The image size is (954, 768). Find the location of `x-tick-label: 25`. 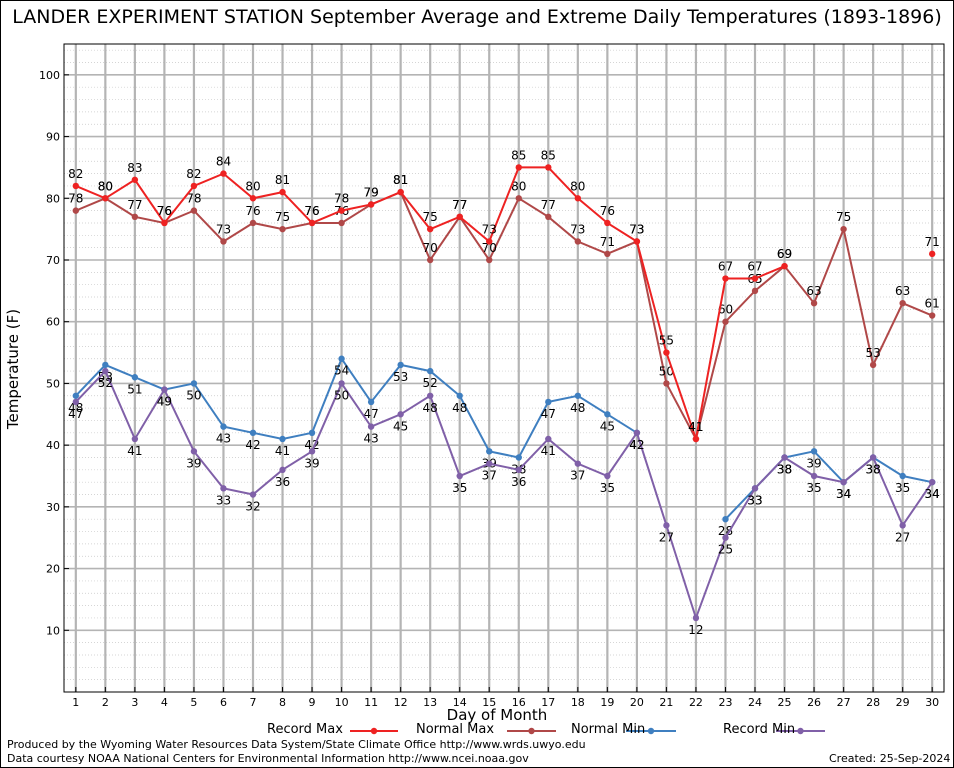

x-tick-label: 25 is located at coordinates (785, 702).